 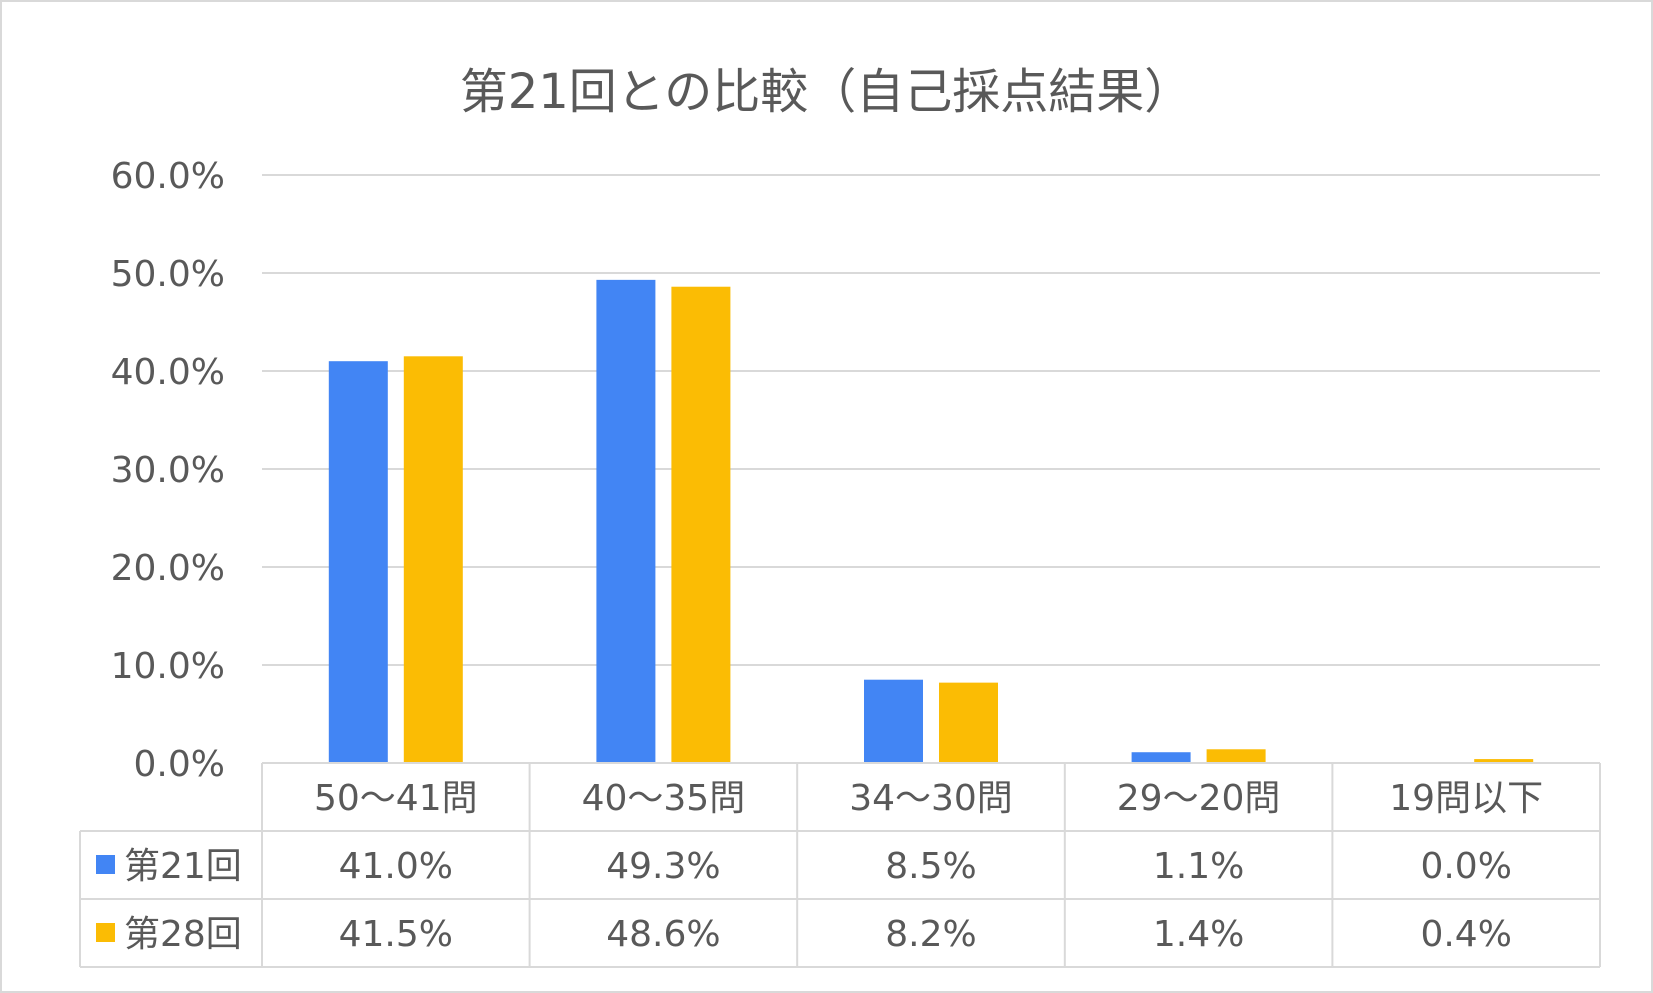 What do you see at coordinates (183, 866) in the screenshot?
I see `legend-label-series1: 第21回` at bounding box center [183, 866].